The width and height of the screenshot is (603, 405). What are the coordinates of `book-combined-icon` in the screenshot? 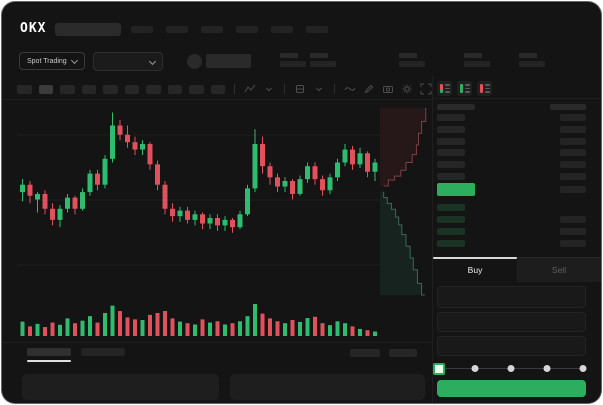 It's located at (444, 88).